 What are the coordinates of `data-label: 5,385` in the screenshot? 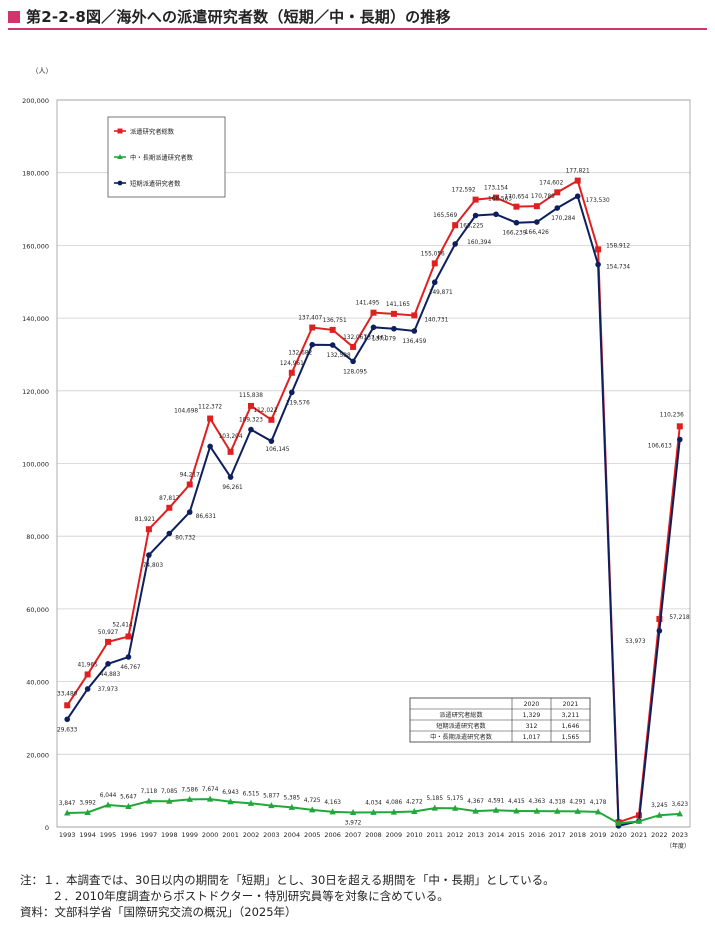 It's located at (292, 798).